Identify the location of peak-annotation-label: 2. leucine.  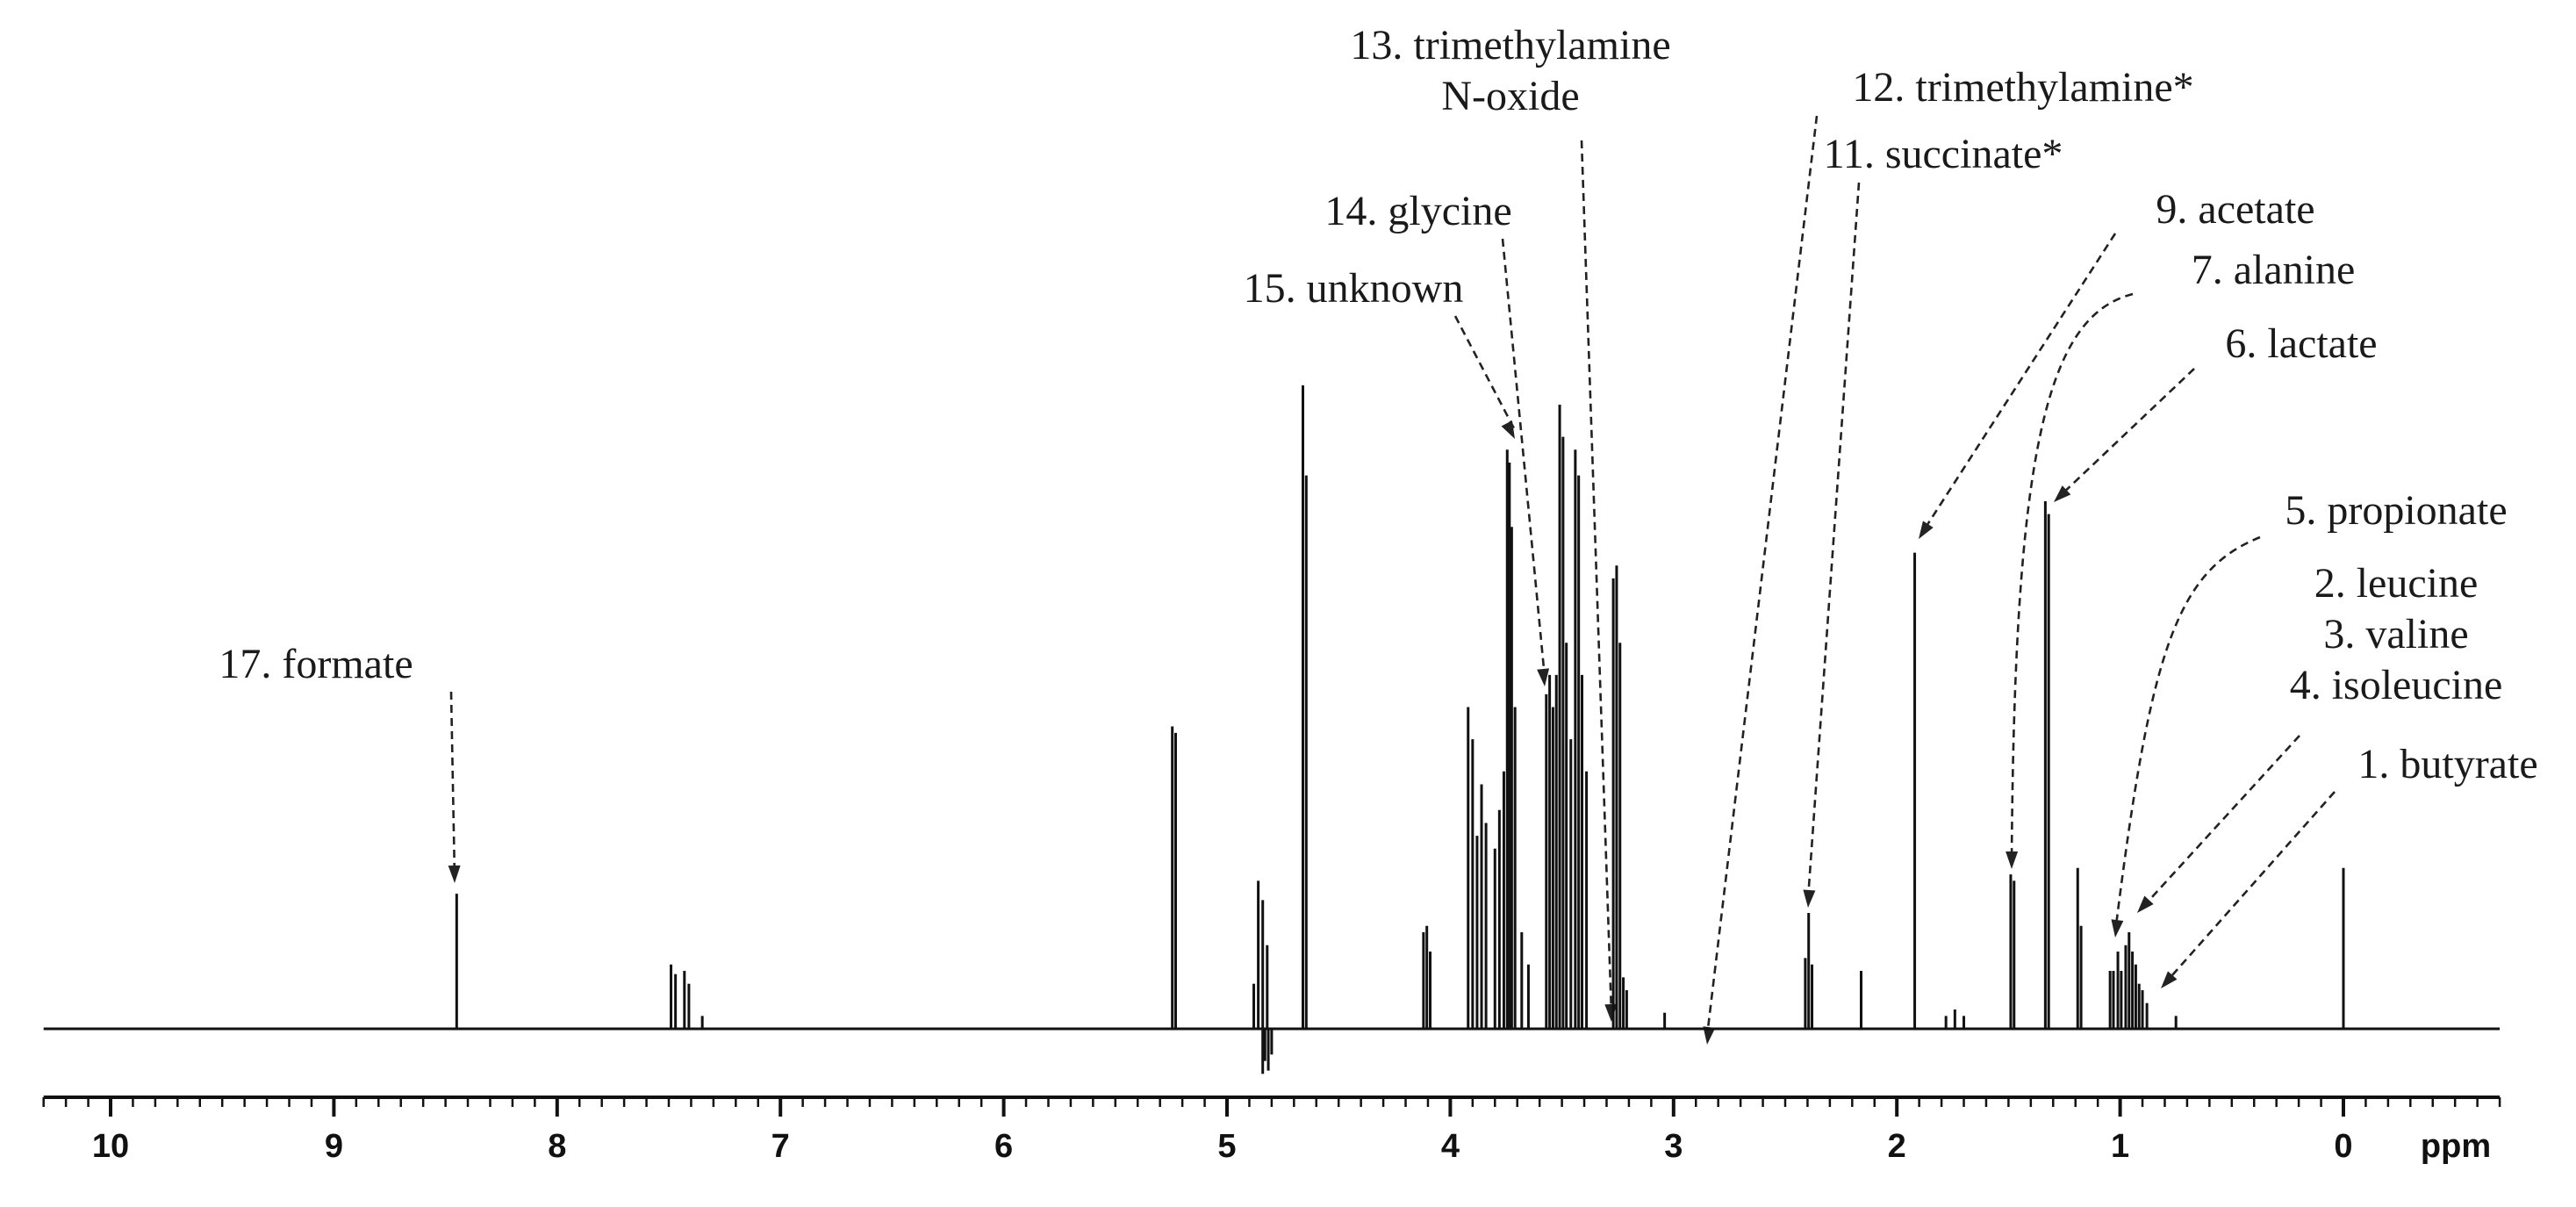
(2397, 583).